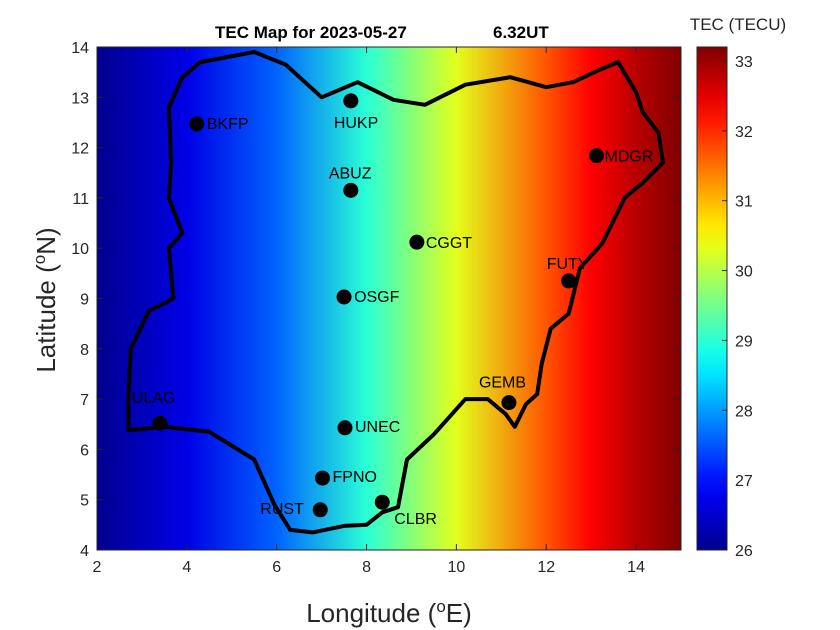 This screenshot has height=630, width=840. What do you see at coordinates (744, 341) in the screenshot?
I see `colorbar-tick-label: 29` at bounding box center [744, 341].